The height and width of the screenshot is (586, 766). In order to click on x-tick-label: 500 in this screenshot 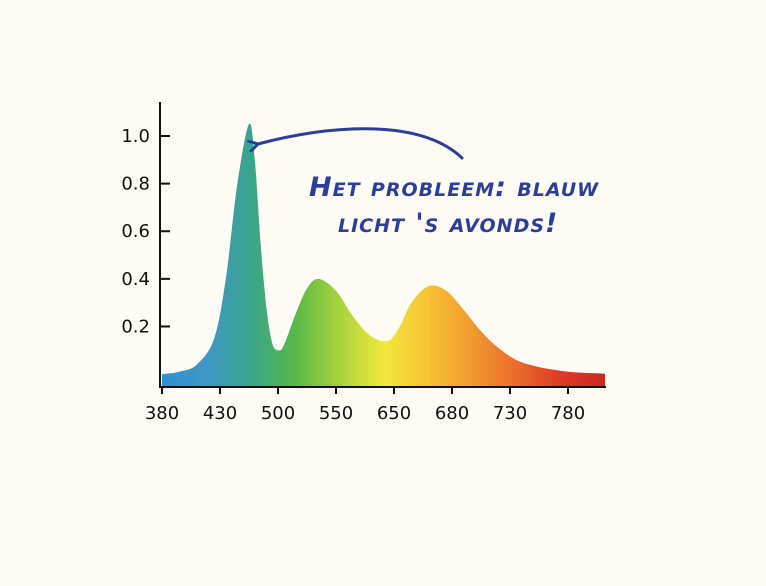, I will do `click(278, 413)`.